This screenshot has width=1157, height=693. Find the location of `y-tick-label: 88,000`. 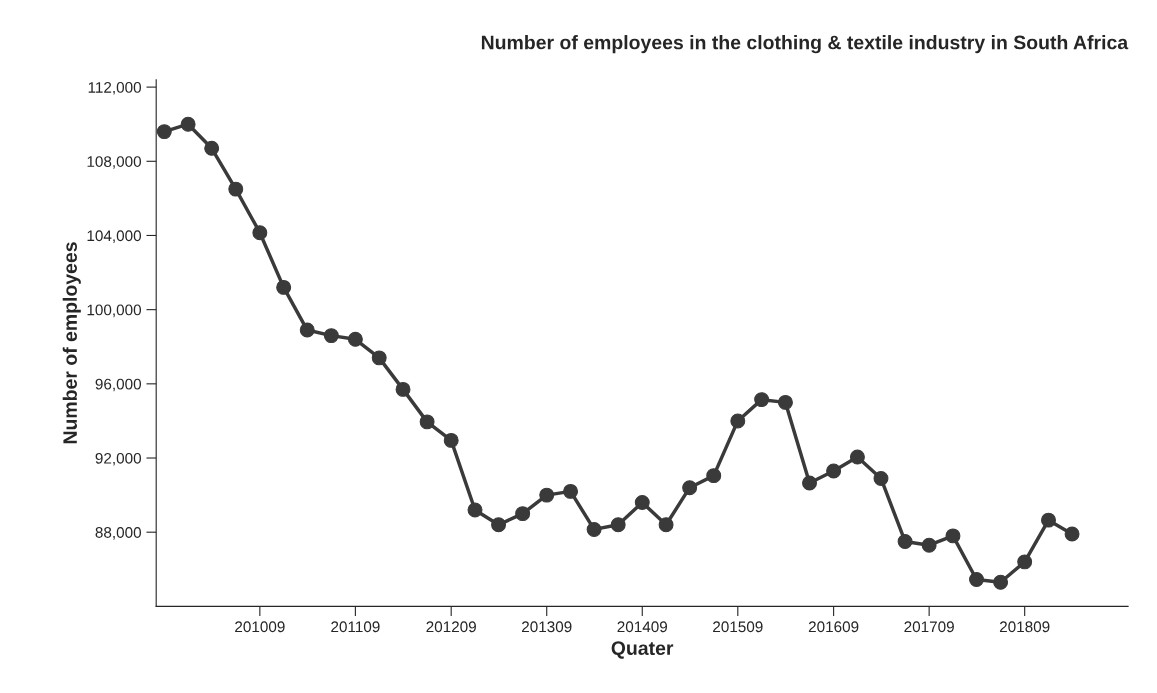

y-tick-label: 88,000 is located at coordinates (118, 533).